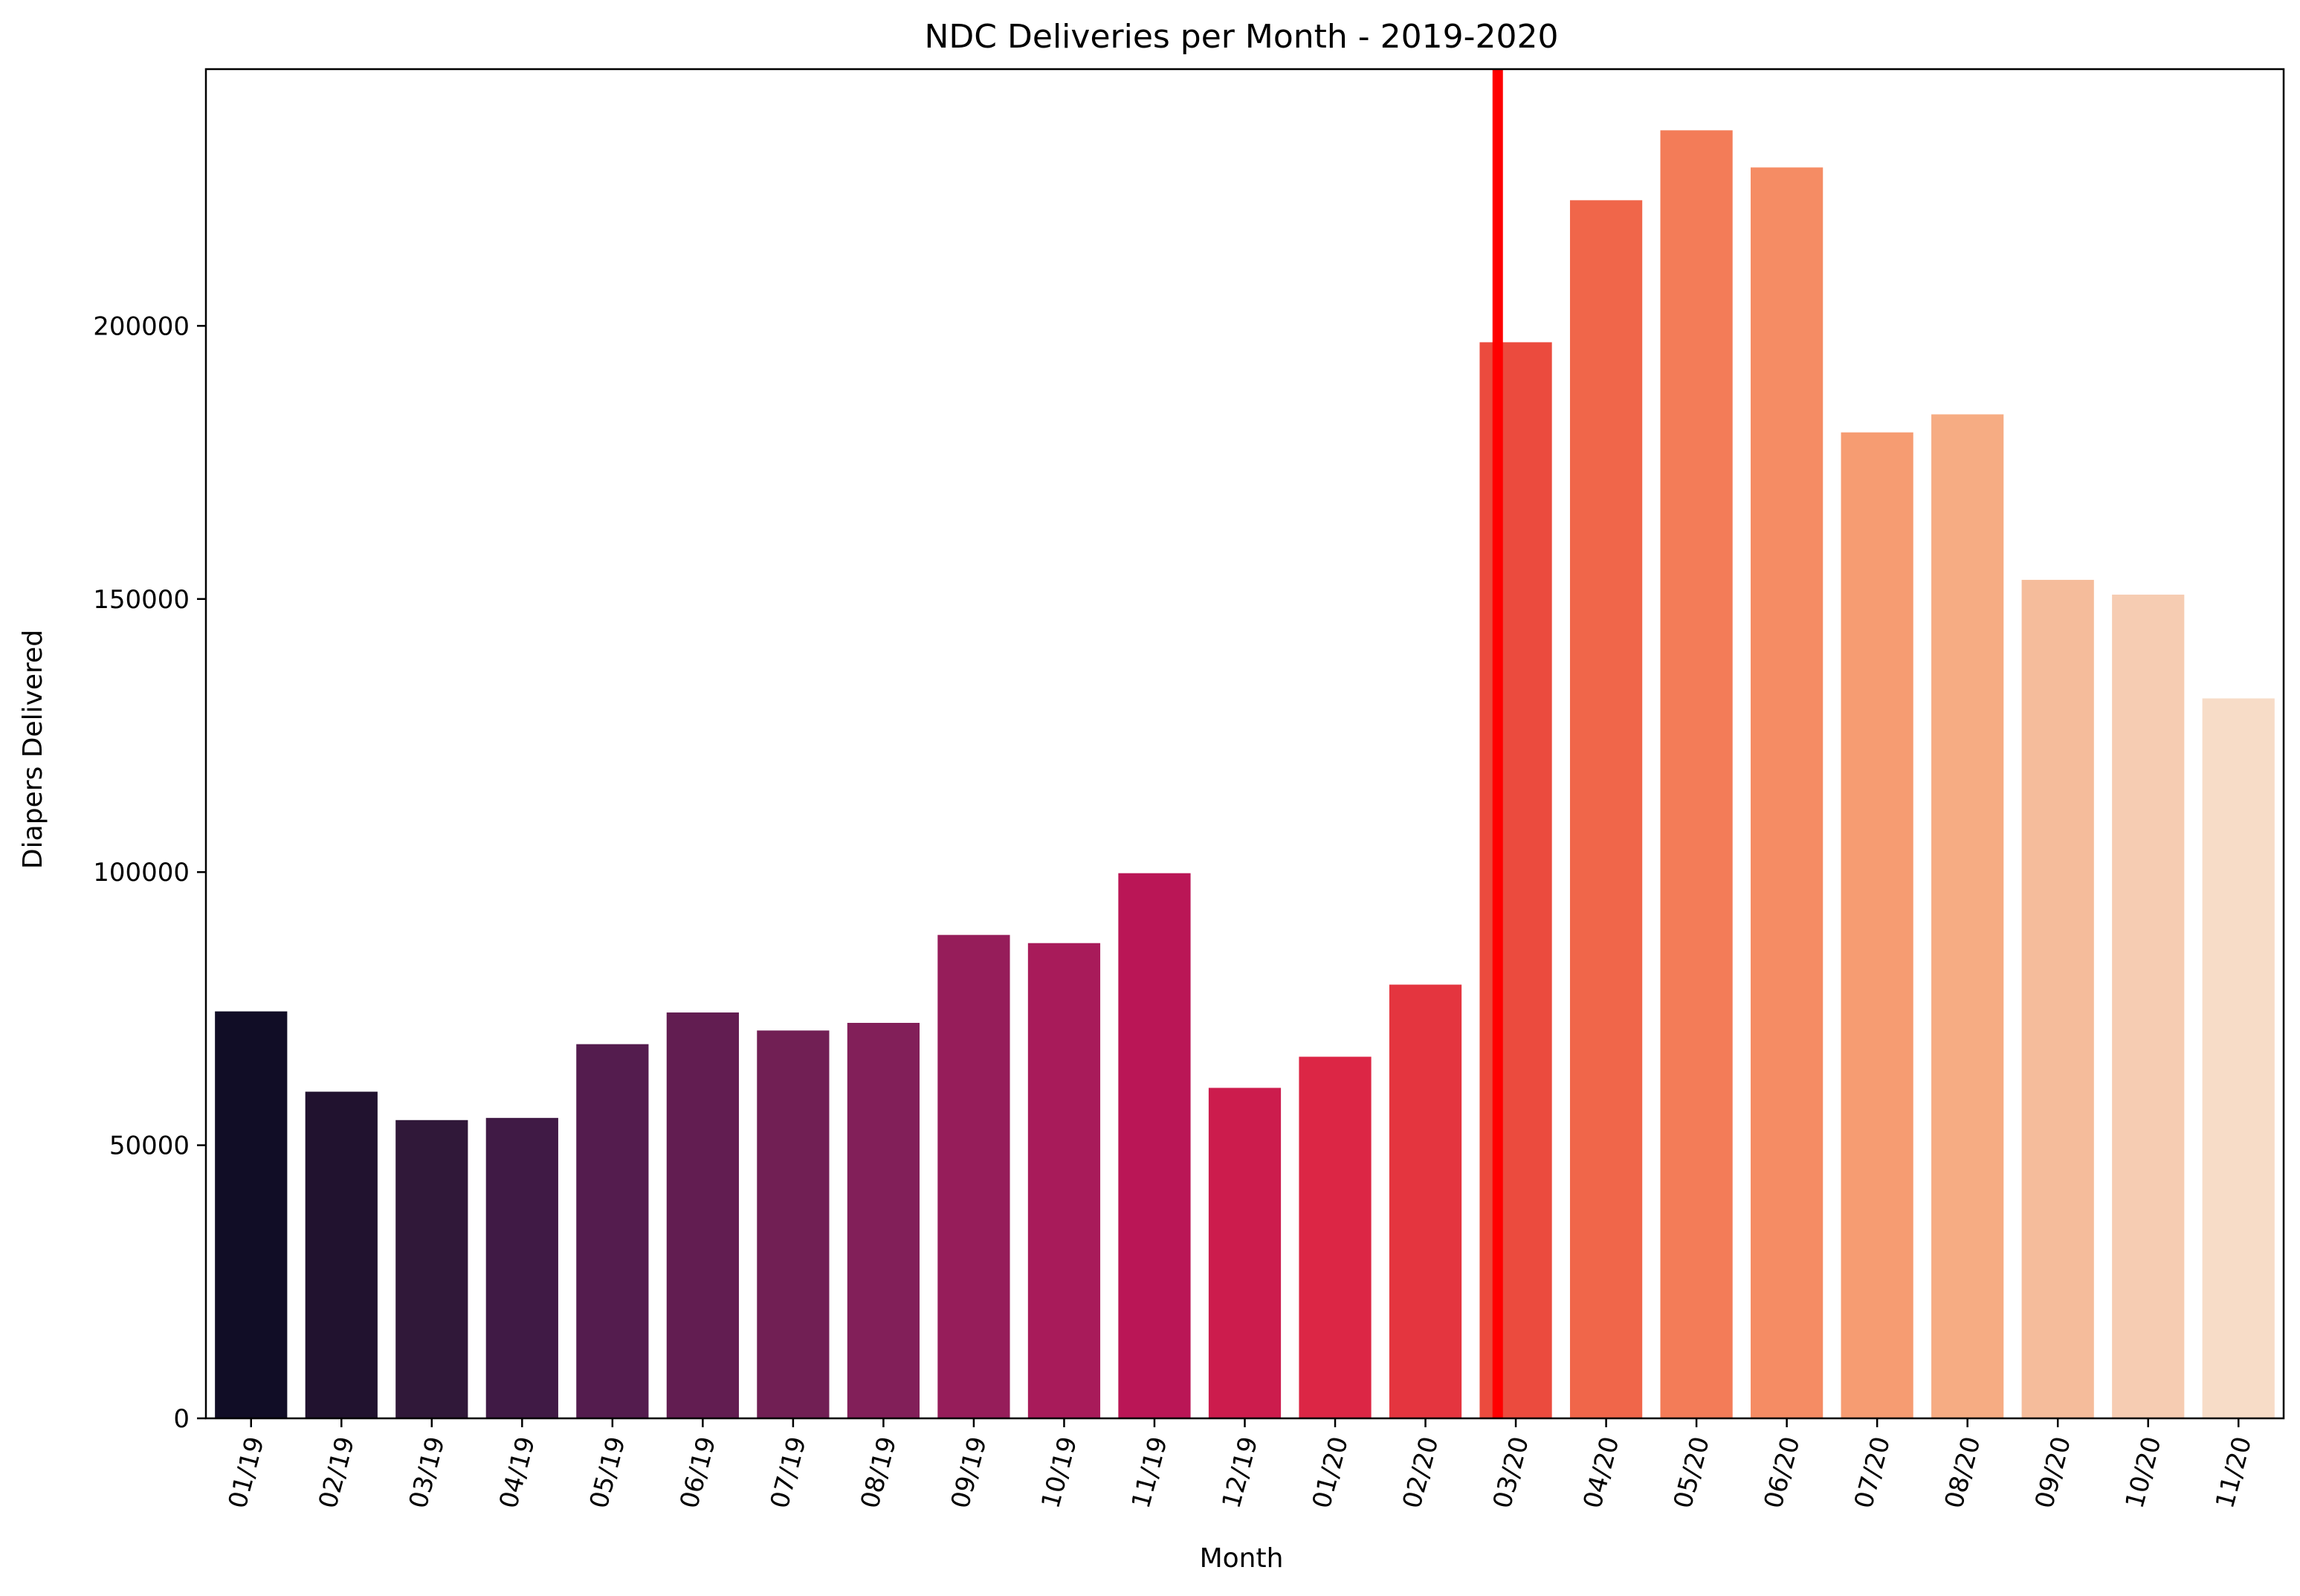 The width and height of the screenshot is (2300, 1596). I want to click on x-tick-label: 06/20, so click(1783, 1472).